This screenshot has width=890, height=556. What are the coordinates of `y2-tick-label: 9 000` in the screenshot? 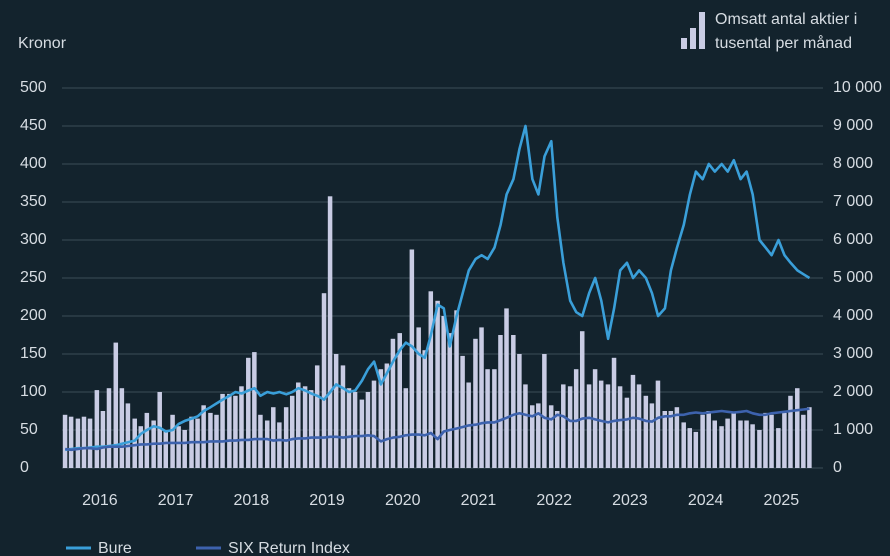 It's located at (853, 125).